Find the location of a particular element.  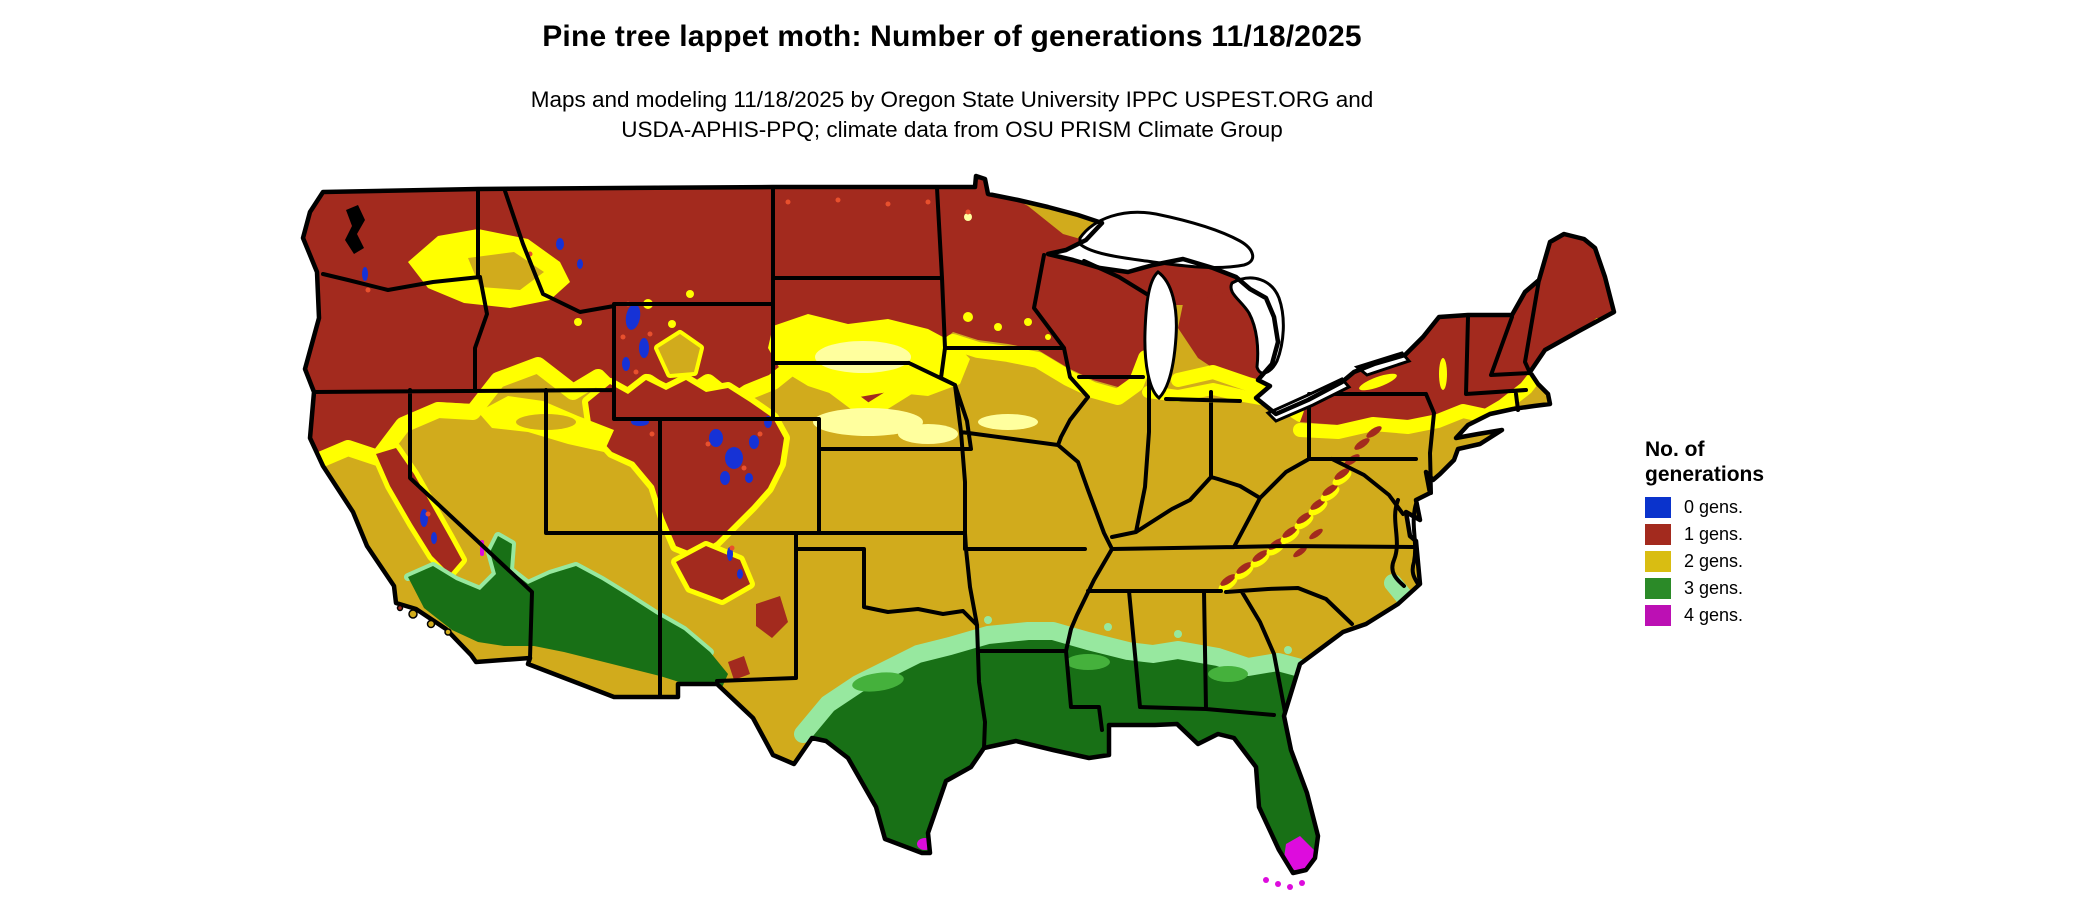

channel-islands is located at coordinates (424, 620).